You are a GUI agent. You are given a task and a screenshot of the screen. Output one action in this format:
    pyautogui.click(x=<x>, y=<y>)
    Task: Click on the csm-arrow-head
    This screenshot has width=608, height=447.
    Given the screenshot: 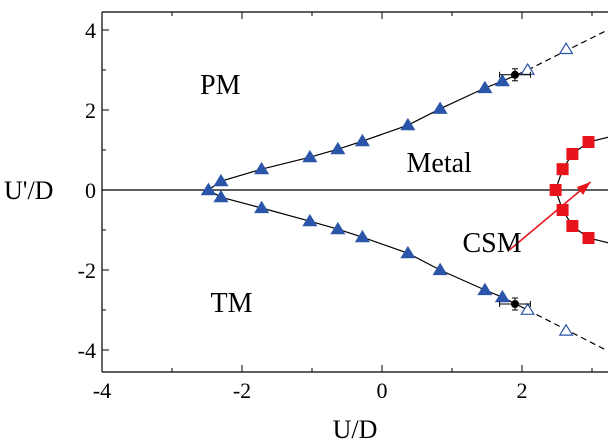 What is the action you would take?
    pyautogui.click(x=583, y=188)
    